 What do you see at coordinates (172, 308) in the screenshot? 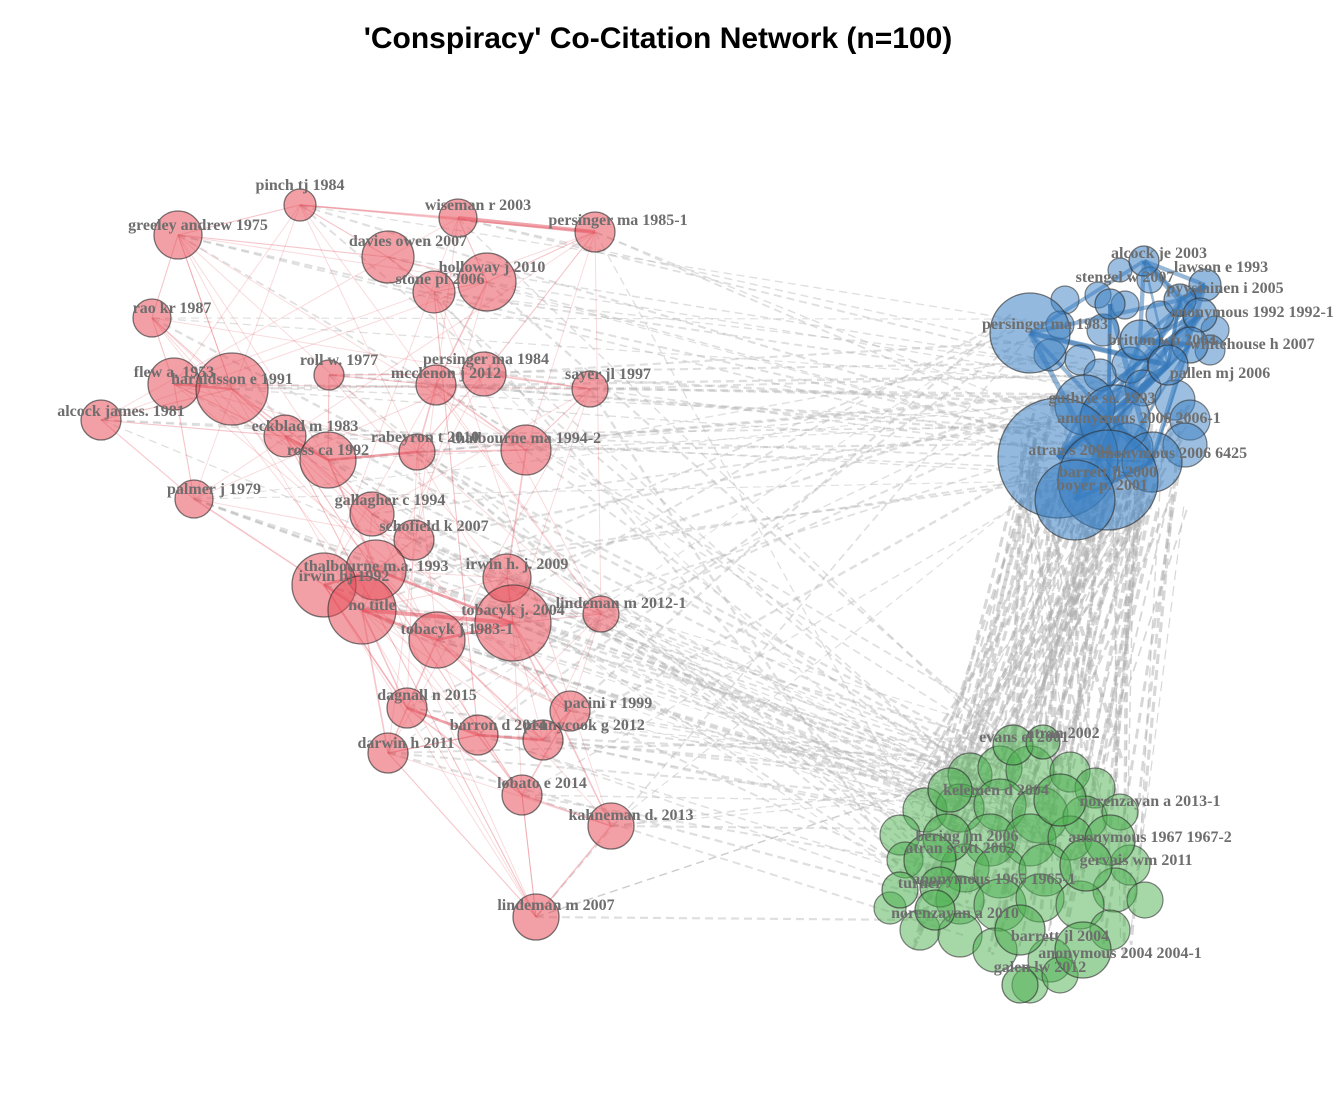
I see `node-label: rao kr 1987` at bounding box center [172, 308].